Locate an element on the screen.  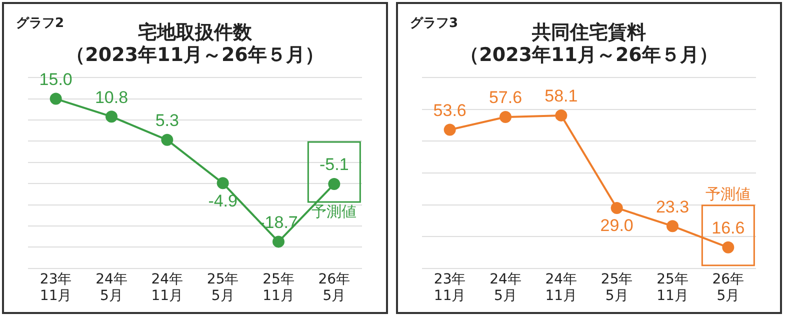
data-label: 53.6 is located at coordinates (449, 110).